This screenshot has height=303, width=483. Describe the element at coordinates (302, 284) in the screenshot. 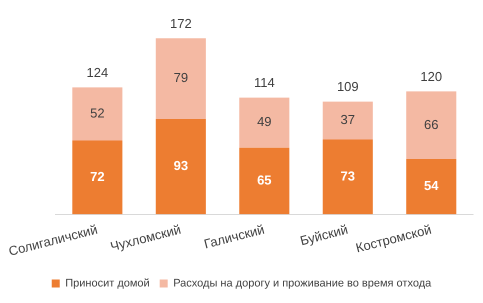

I see `legend-label: Расходы на дорогу и проживание во время отхода` at that location.